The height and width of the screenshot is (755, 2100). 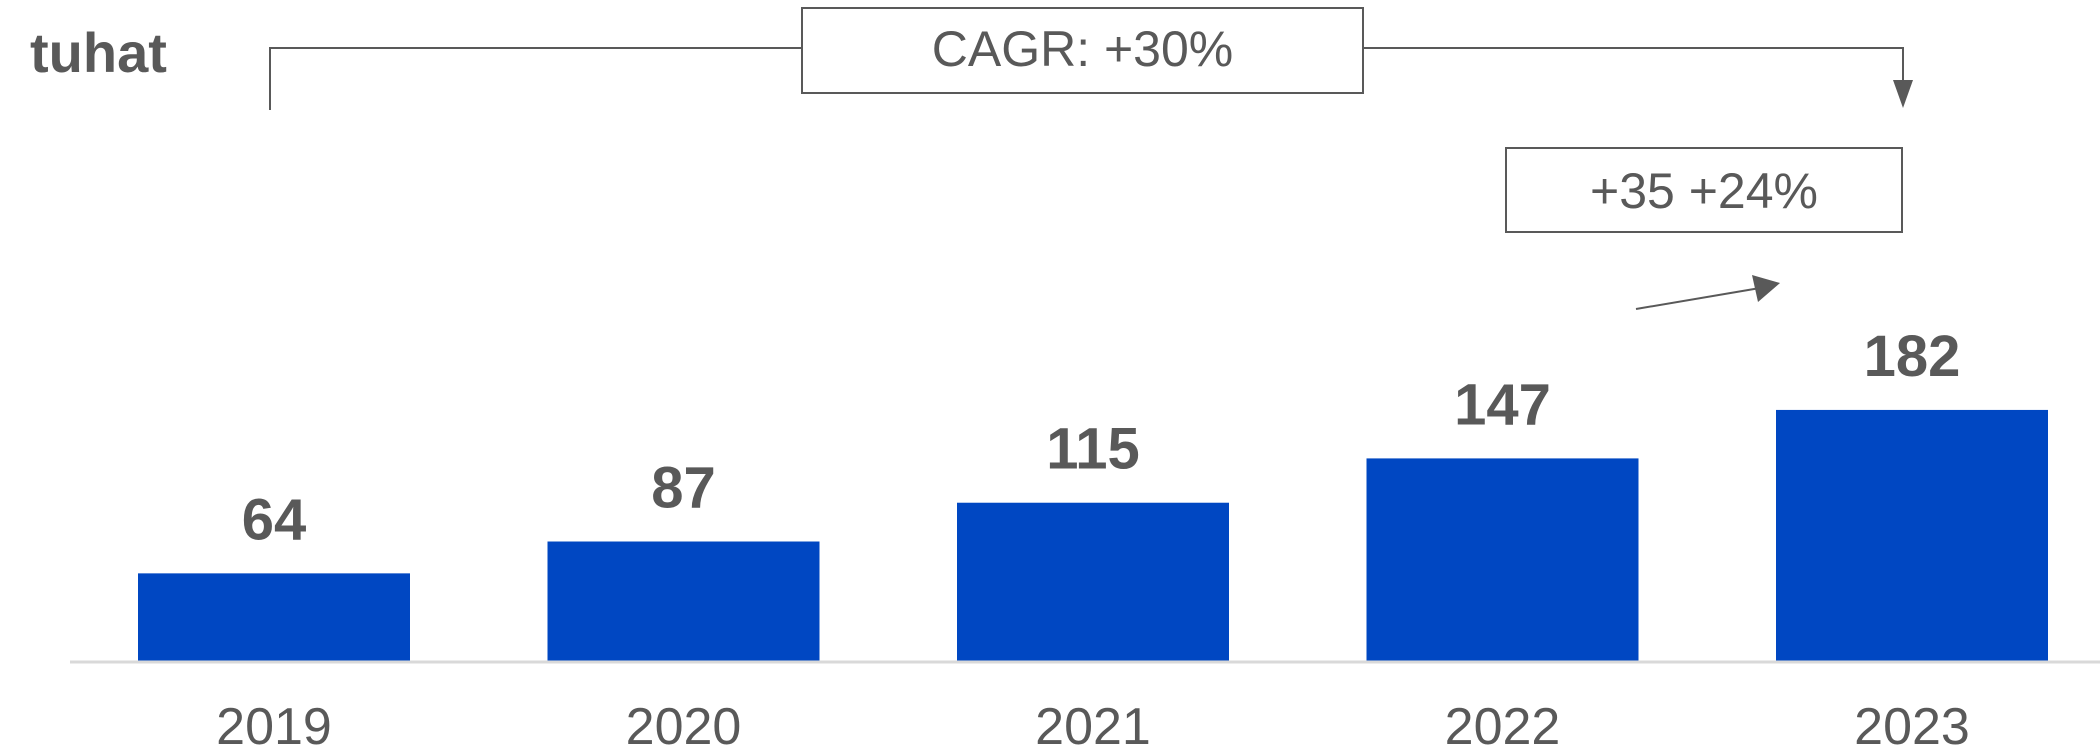 I want to click on data-label-2020: 87, so click(x=683, y=488).